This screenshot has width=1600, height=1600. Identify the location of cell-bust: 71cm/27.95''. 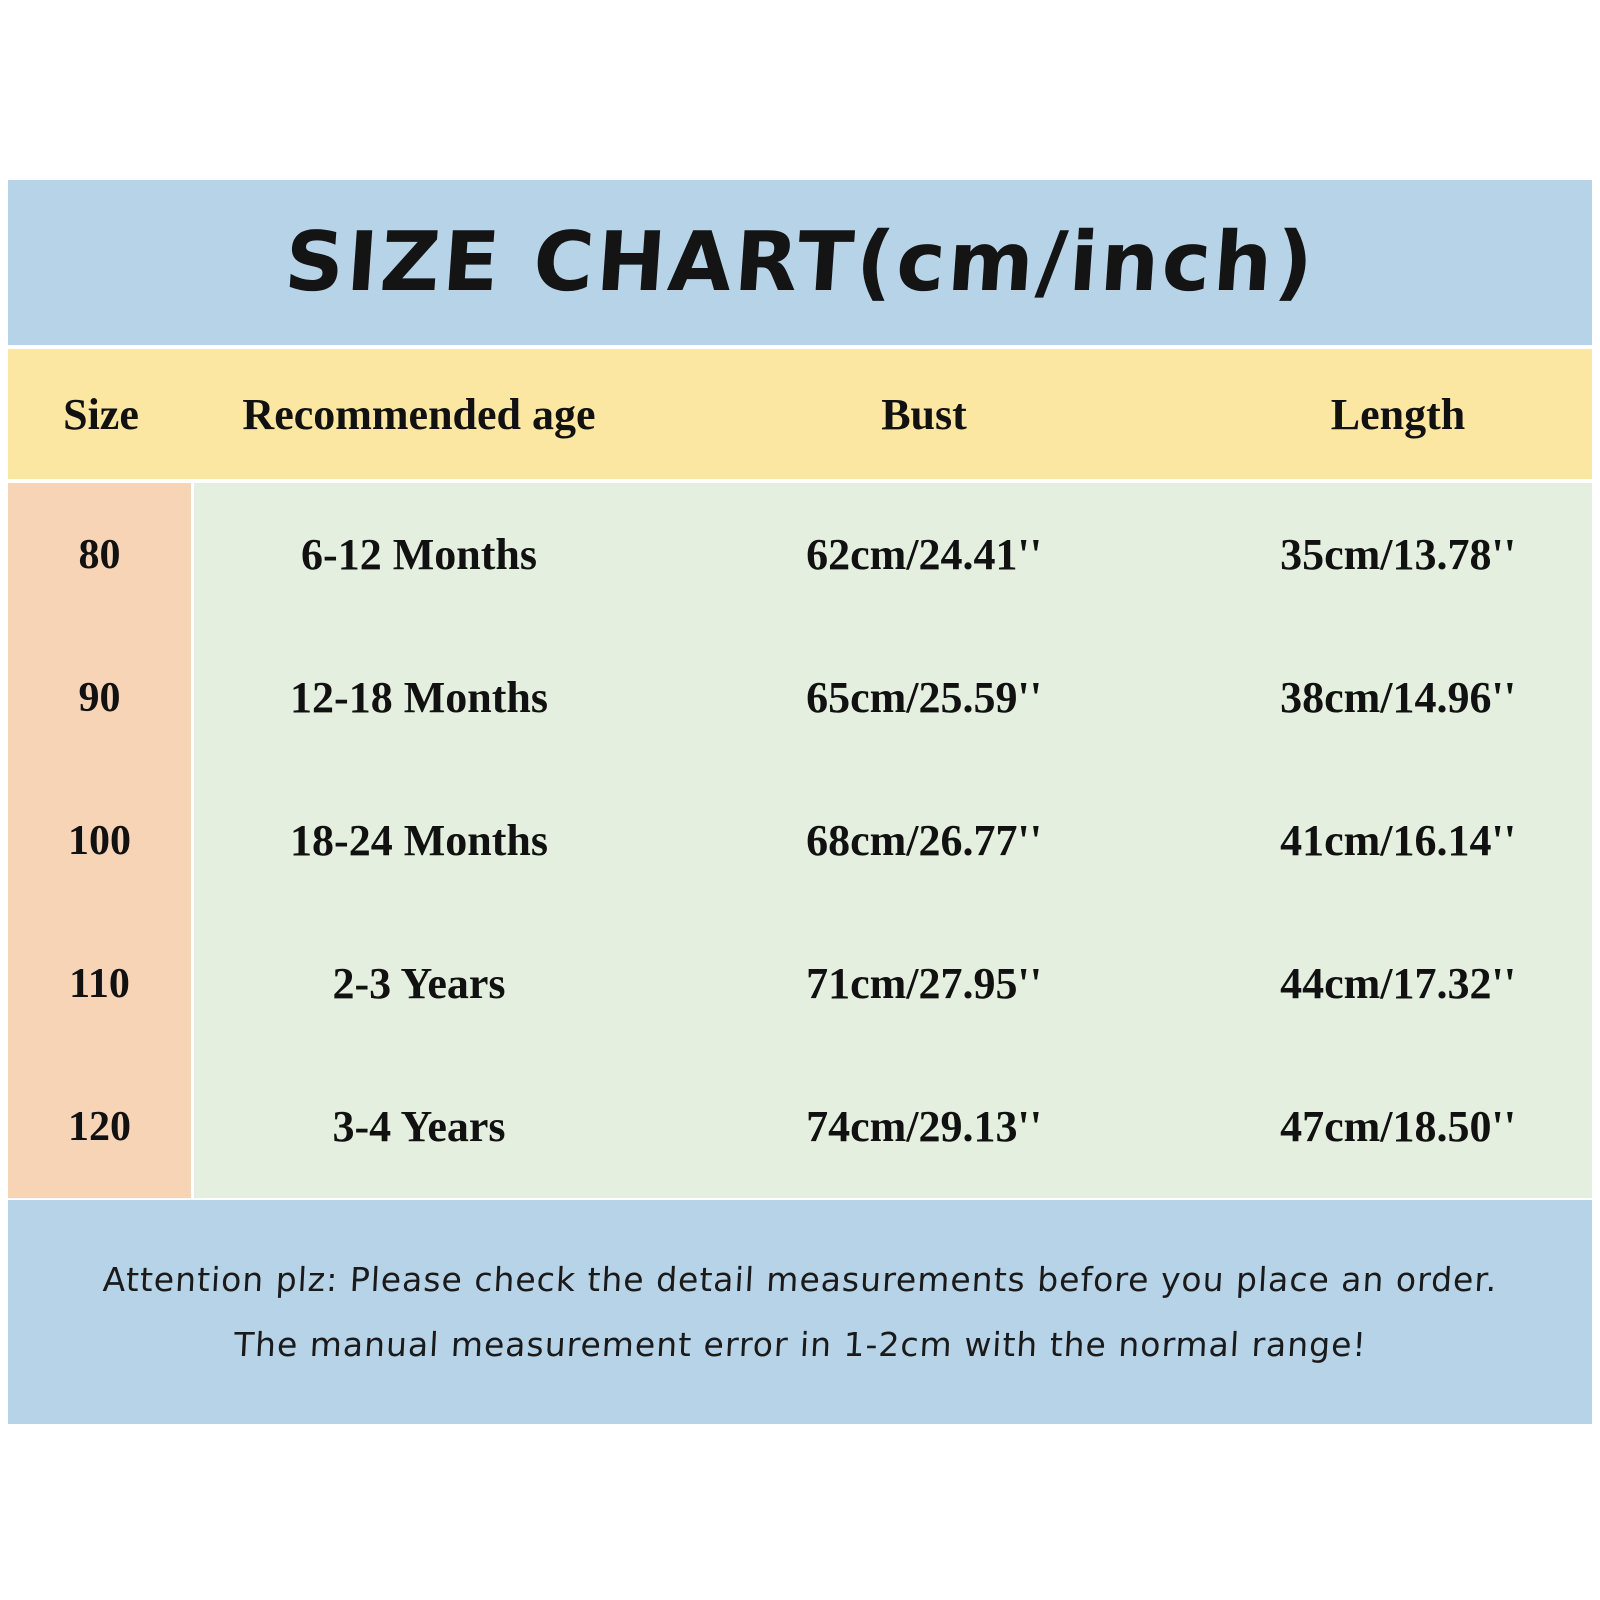
(924, 983).